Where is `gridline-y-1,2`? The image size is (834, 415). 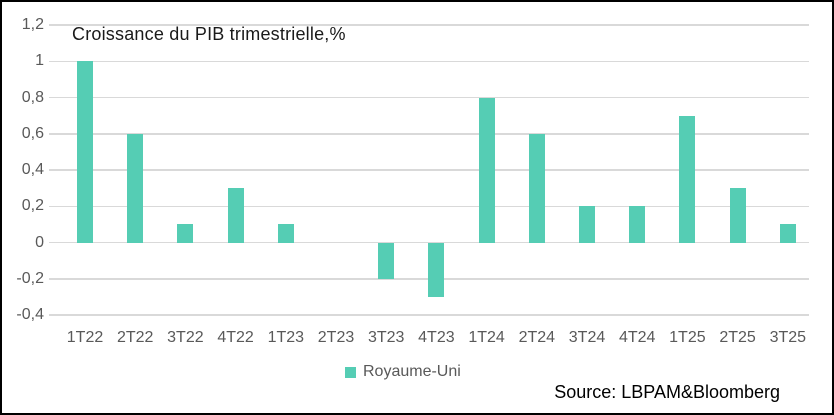 gridline-y-1,2 is located at coordinates (429, 25).